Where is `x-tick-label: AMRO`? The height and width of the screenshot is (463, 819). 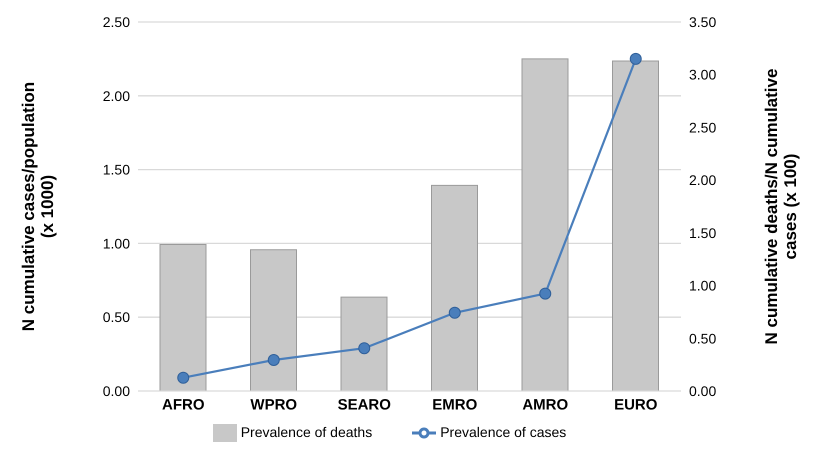
x-tick-label: AMRO is located at coordinates (545, 405).